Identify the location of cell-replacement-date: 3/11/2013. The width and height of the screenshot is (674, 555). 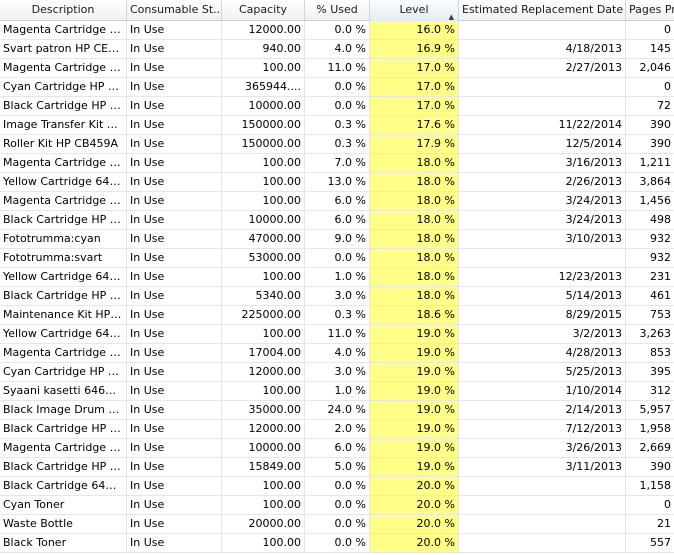
(542, 467).